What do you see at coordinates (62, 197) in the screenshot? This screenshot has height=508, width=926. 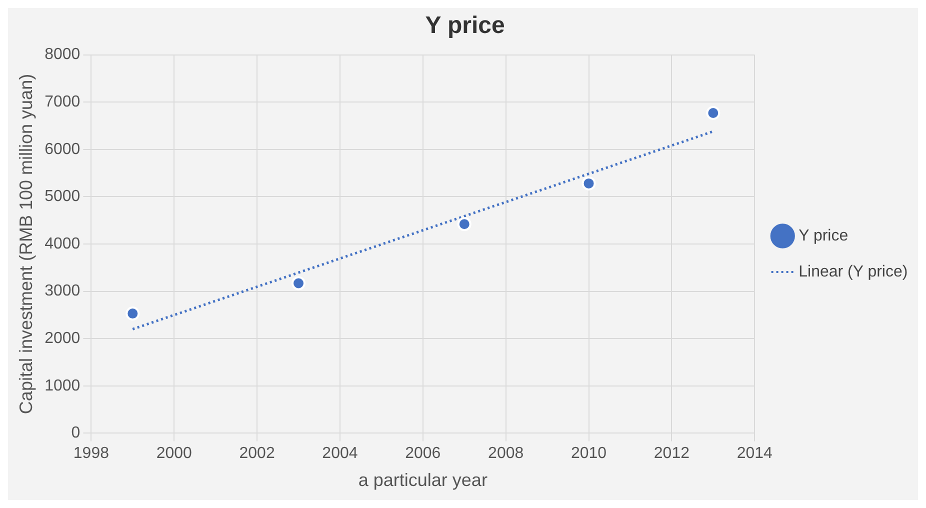 I see `y-tick-label: 5000` at bounding box center [62, 197].